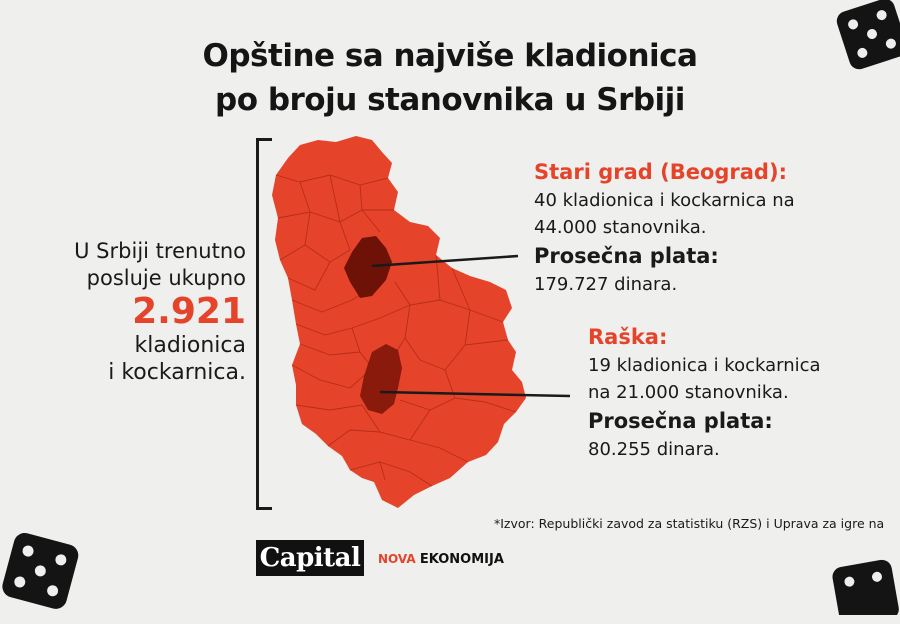  Describe the element at coordinates (868, 35) in the screenshot. I see `dice-top-right-icon` at that location.